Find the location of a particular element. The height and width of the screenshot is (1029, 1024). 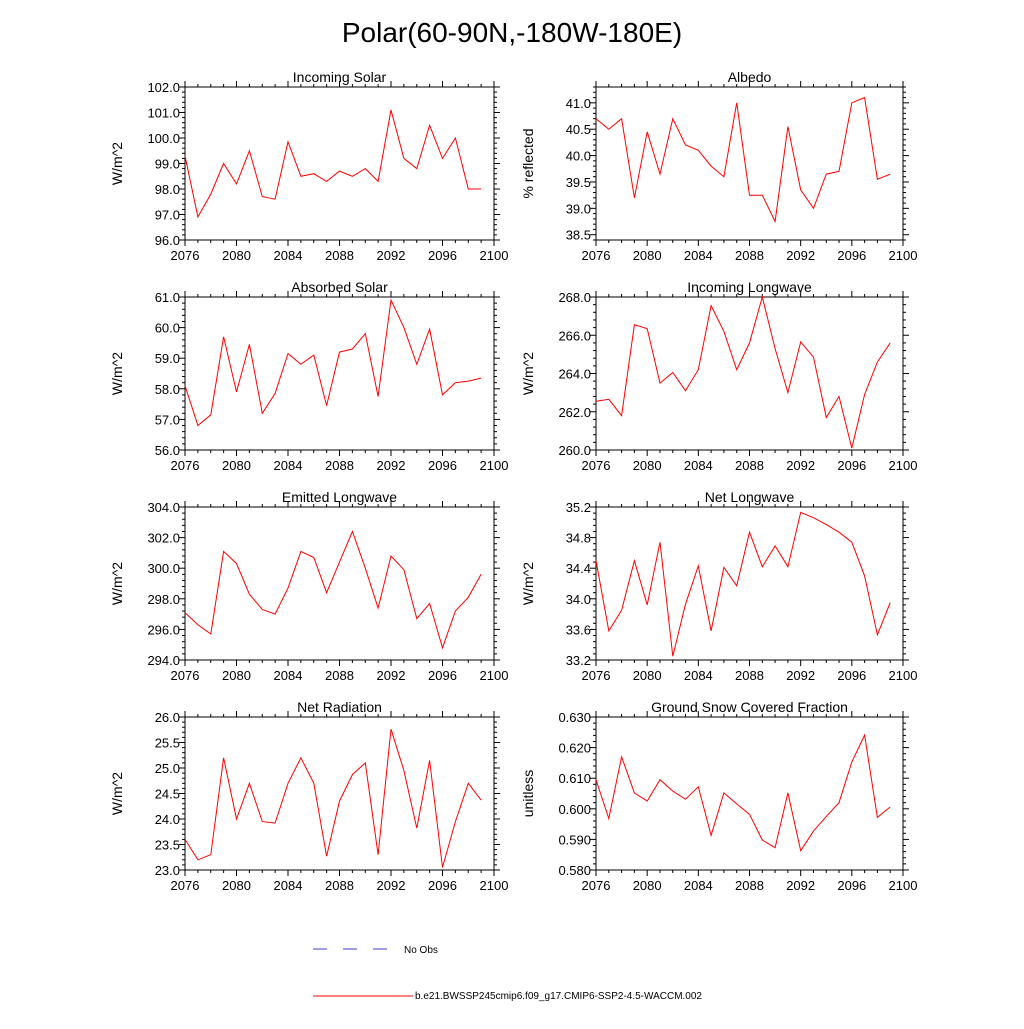

y-tick-label: 25.0 is located at coordinates (167, 768).